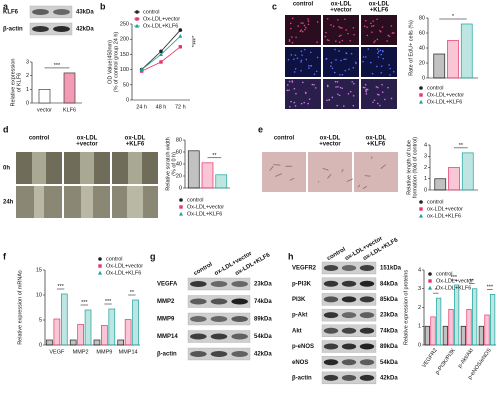 This screenshot has width=500, height=394. I want to click on tube, so click(383, 166).